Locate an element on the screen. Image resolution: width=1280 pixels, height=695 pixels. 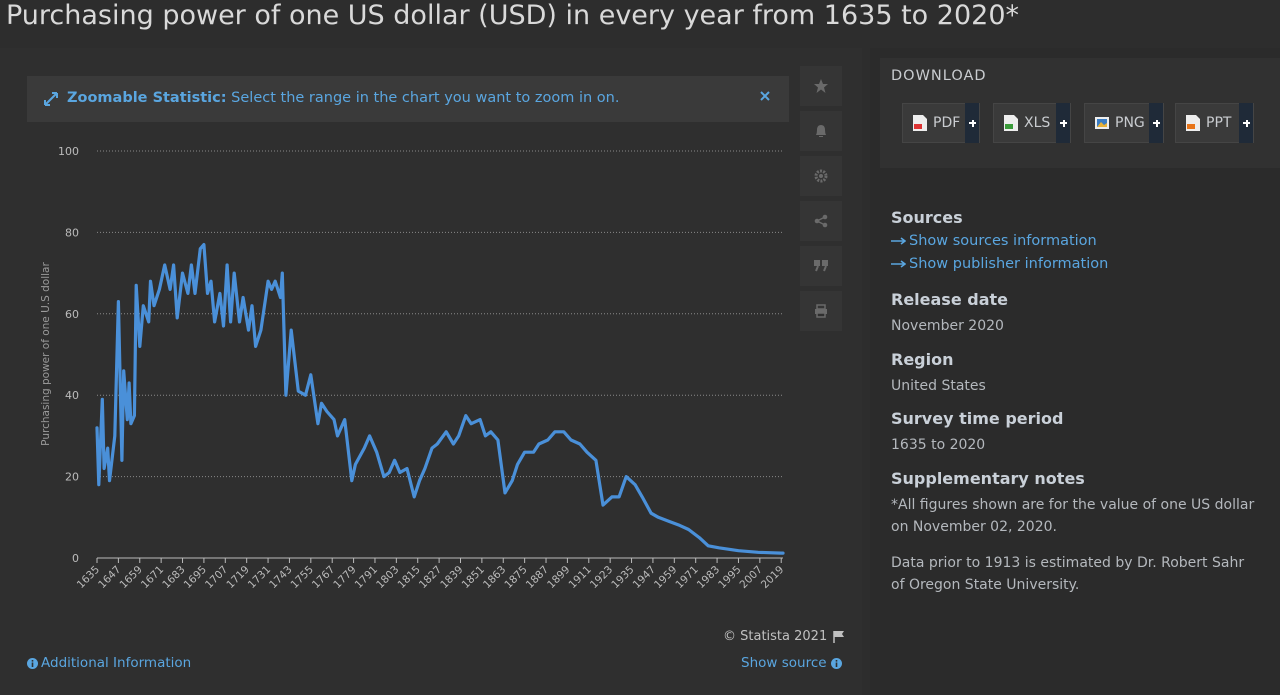
x-tick-label: 1887 is located at coordinates (537, 577).